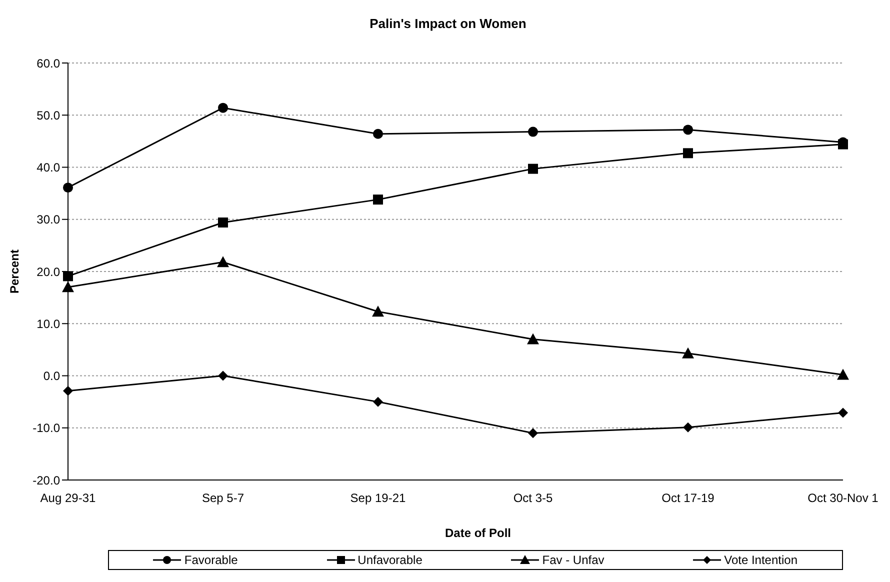 Image resolution: width=890 pixels, height=582 pixels. What do you see at coordinates (48, 219) in the screenshot?
I see `y-tick-label: 30.0` at bounding box center [48, 219].